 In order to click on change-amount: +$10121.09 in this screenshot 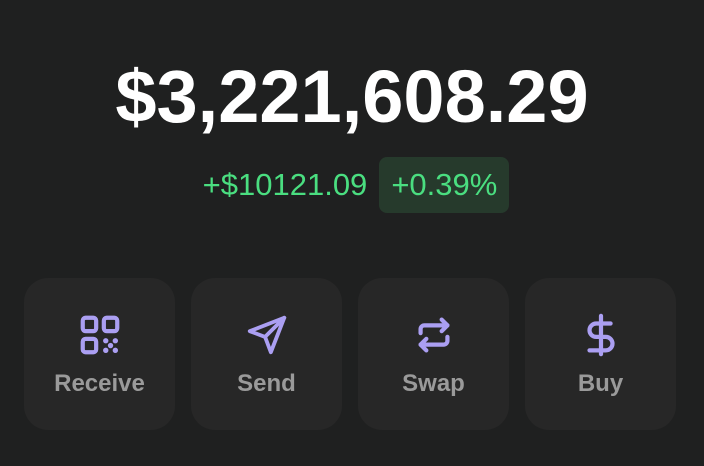, I will do `click(285, 184)`.